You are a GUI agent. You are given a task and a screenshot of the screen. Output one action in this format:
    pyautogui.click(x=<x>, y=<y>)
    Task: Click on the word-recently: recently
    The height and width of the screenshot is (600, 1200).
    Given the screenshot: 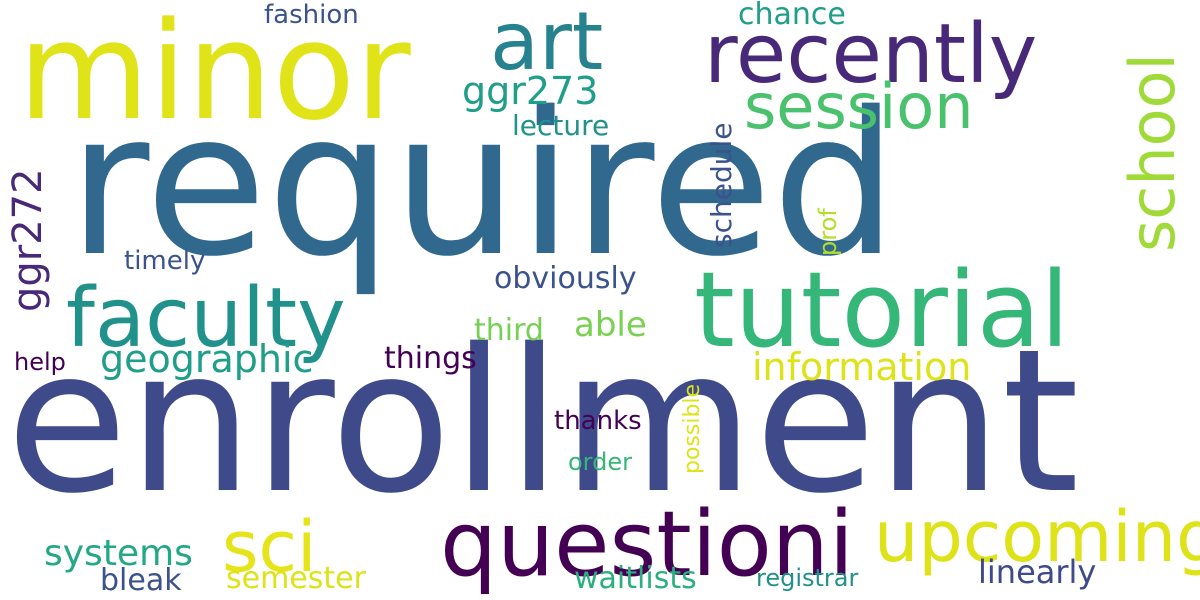 What is the action you would take?
    pyautogui.click(x=871, y=54)
    